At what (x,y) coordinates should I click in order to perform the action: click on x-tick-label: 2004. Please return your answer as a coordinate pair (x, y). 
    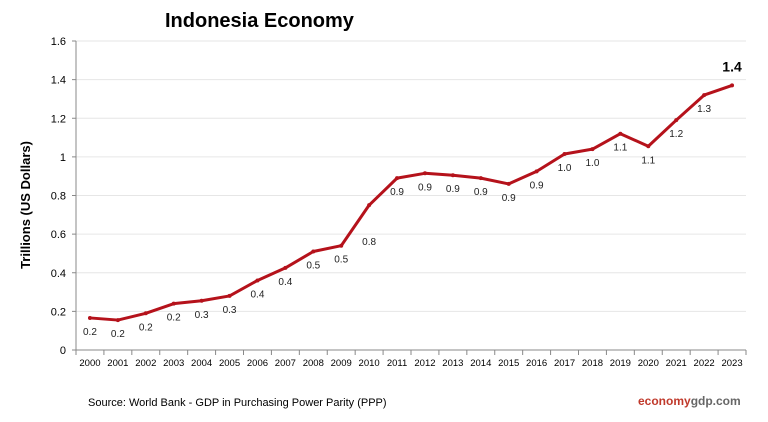
    Looking at the image, I should click on (201, 363).